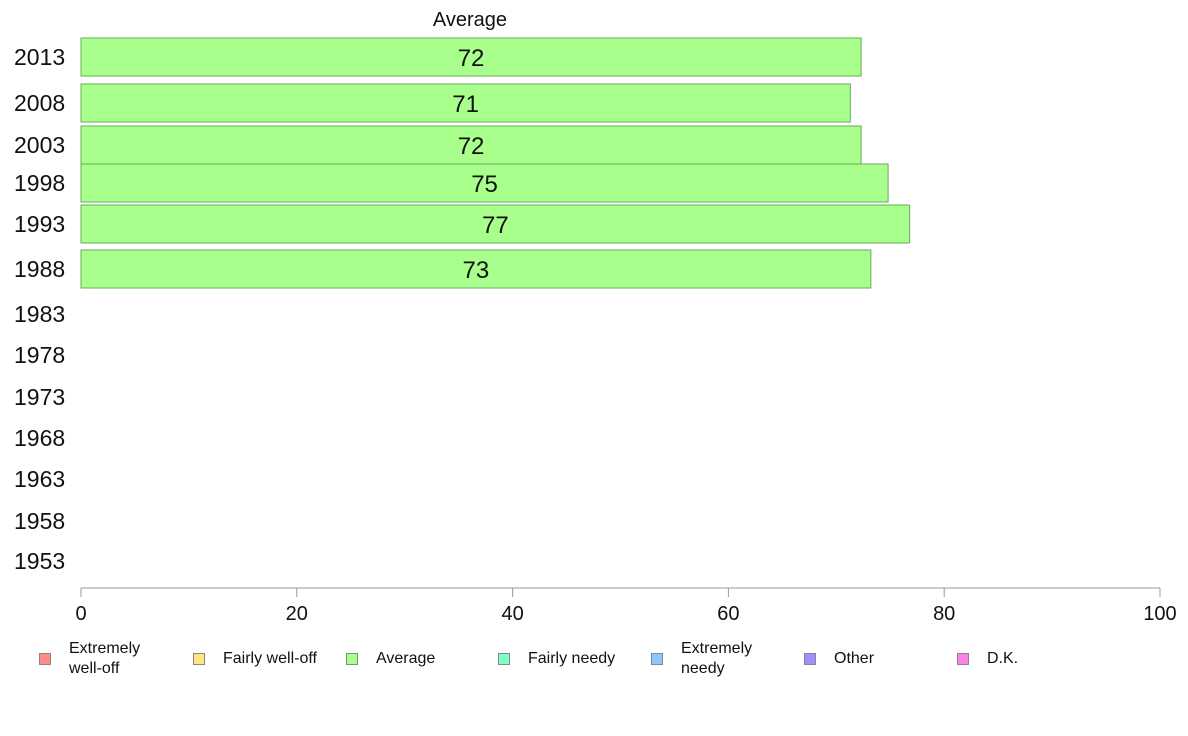  Describe the element at coordinates (39, 521) in the screenshot. I see `y-tick-label: 1958` at that location.